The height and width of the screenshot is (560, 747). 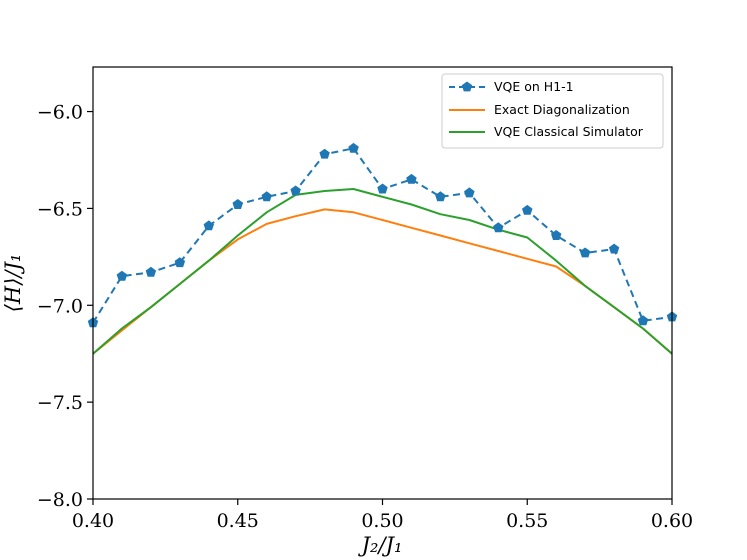 What do you see at coordinates (238, 521) in the screenshot?
I see `x-tick-label: 0.45` at bounding box center [238, 521].